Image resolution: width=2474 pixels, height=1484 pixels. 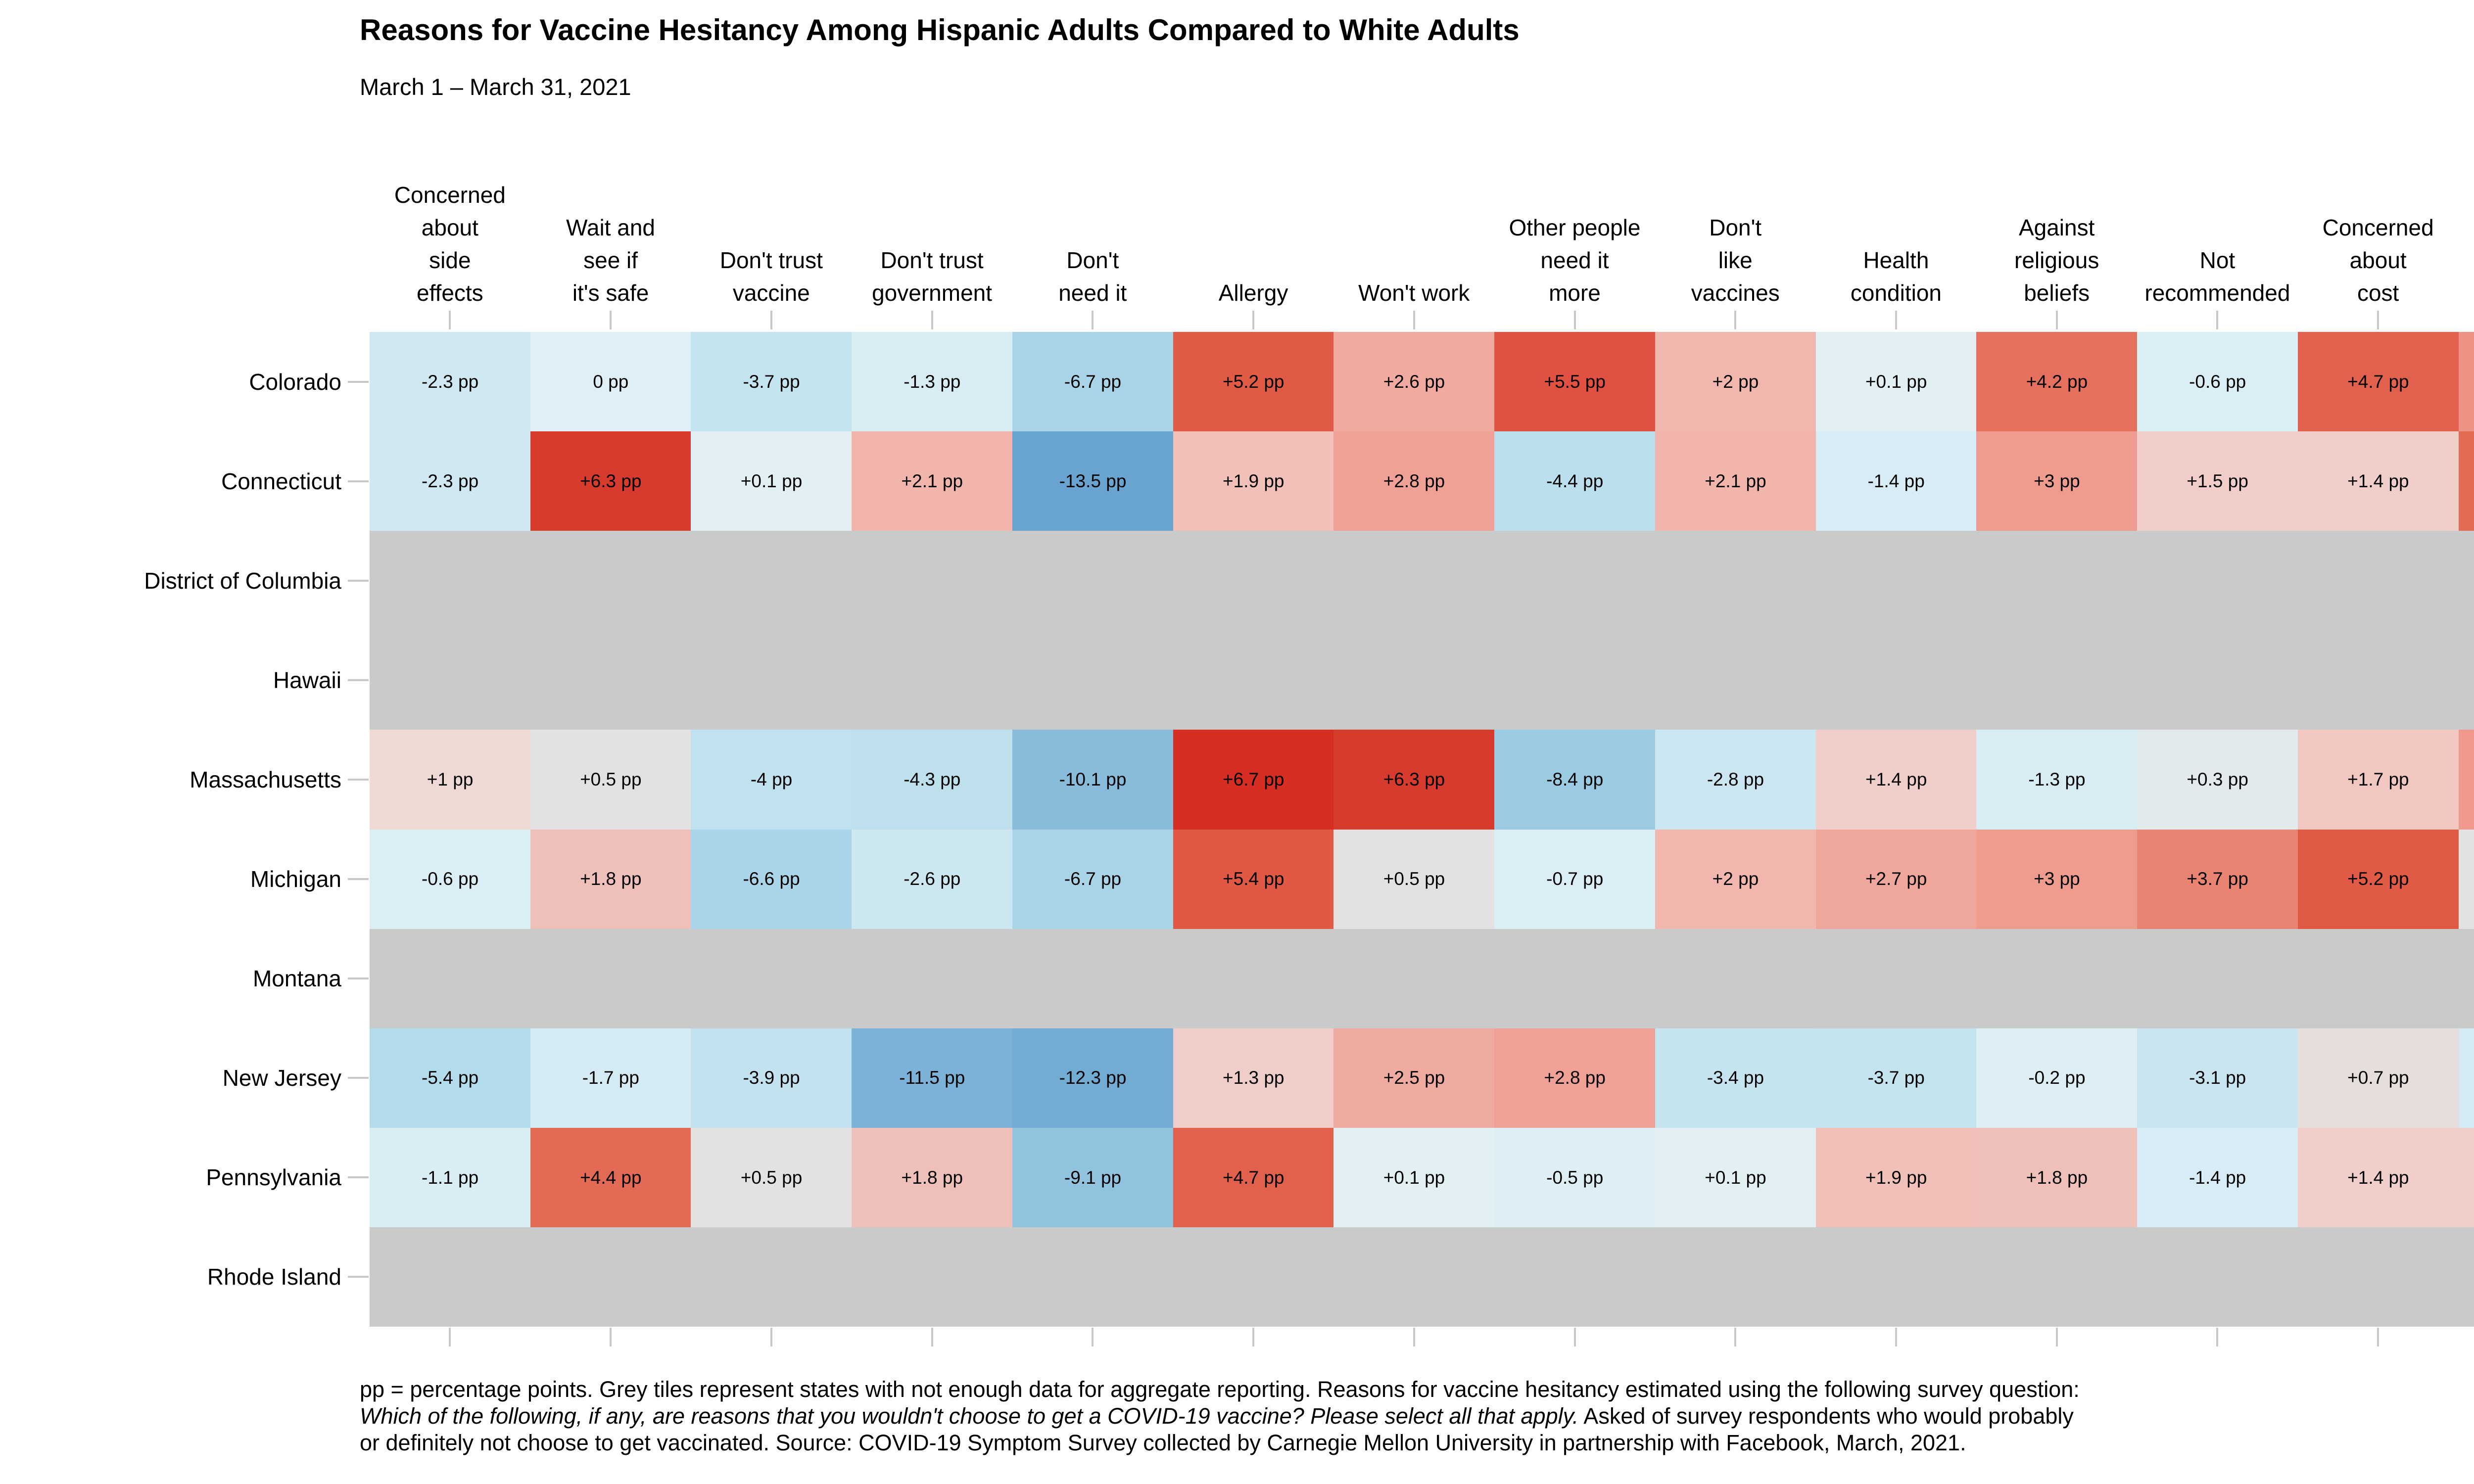 I want to click on heatmap-cell: +2 pp, so click(x=1736, y=879).